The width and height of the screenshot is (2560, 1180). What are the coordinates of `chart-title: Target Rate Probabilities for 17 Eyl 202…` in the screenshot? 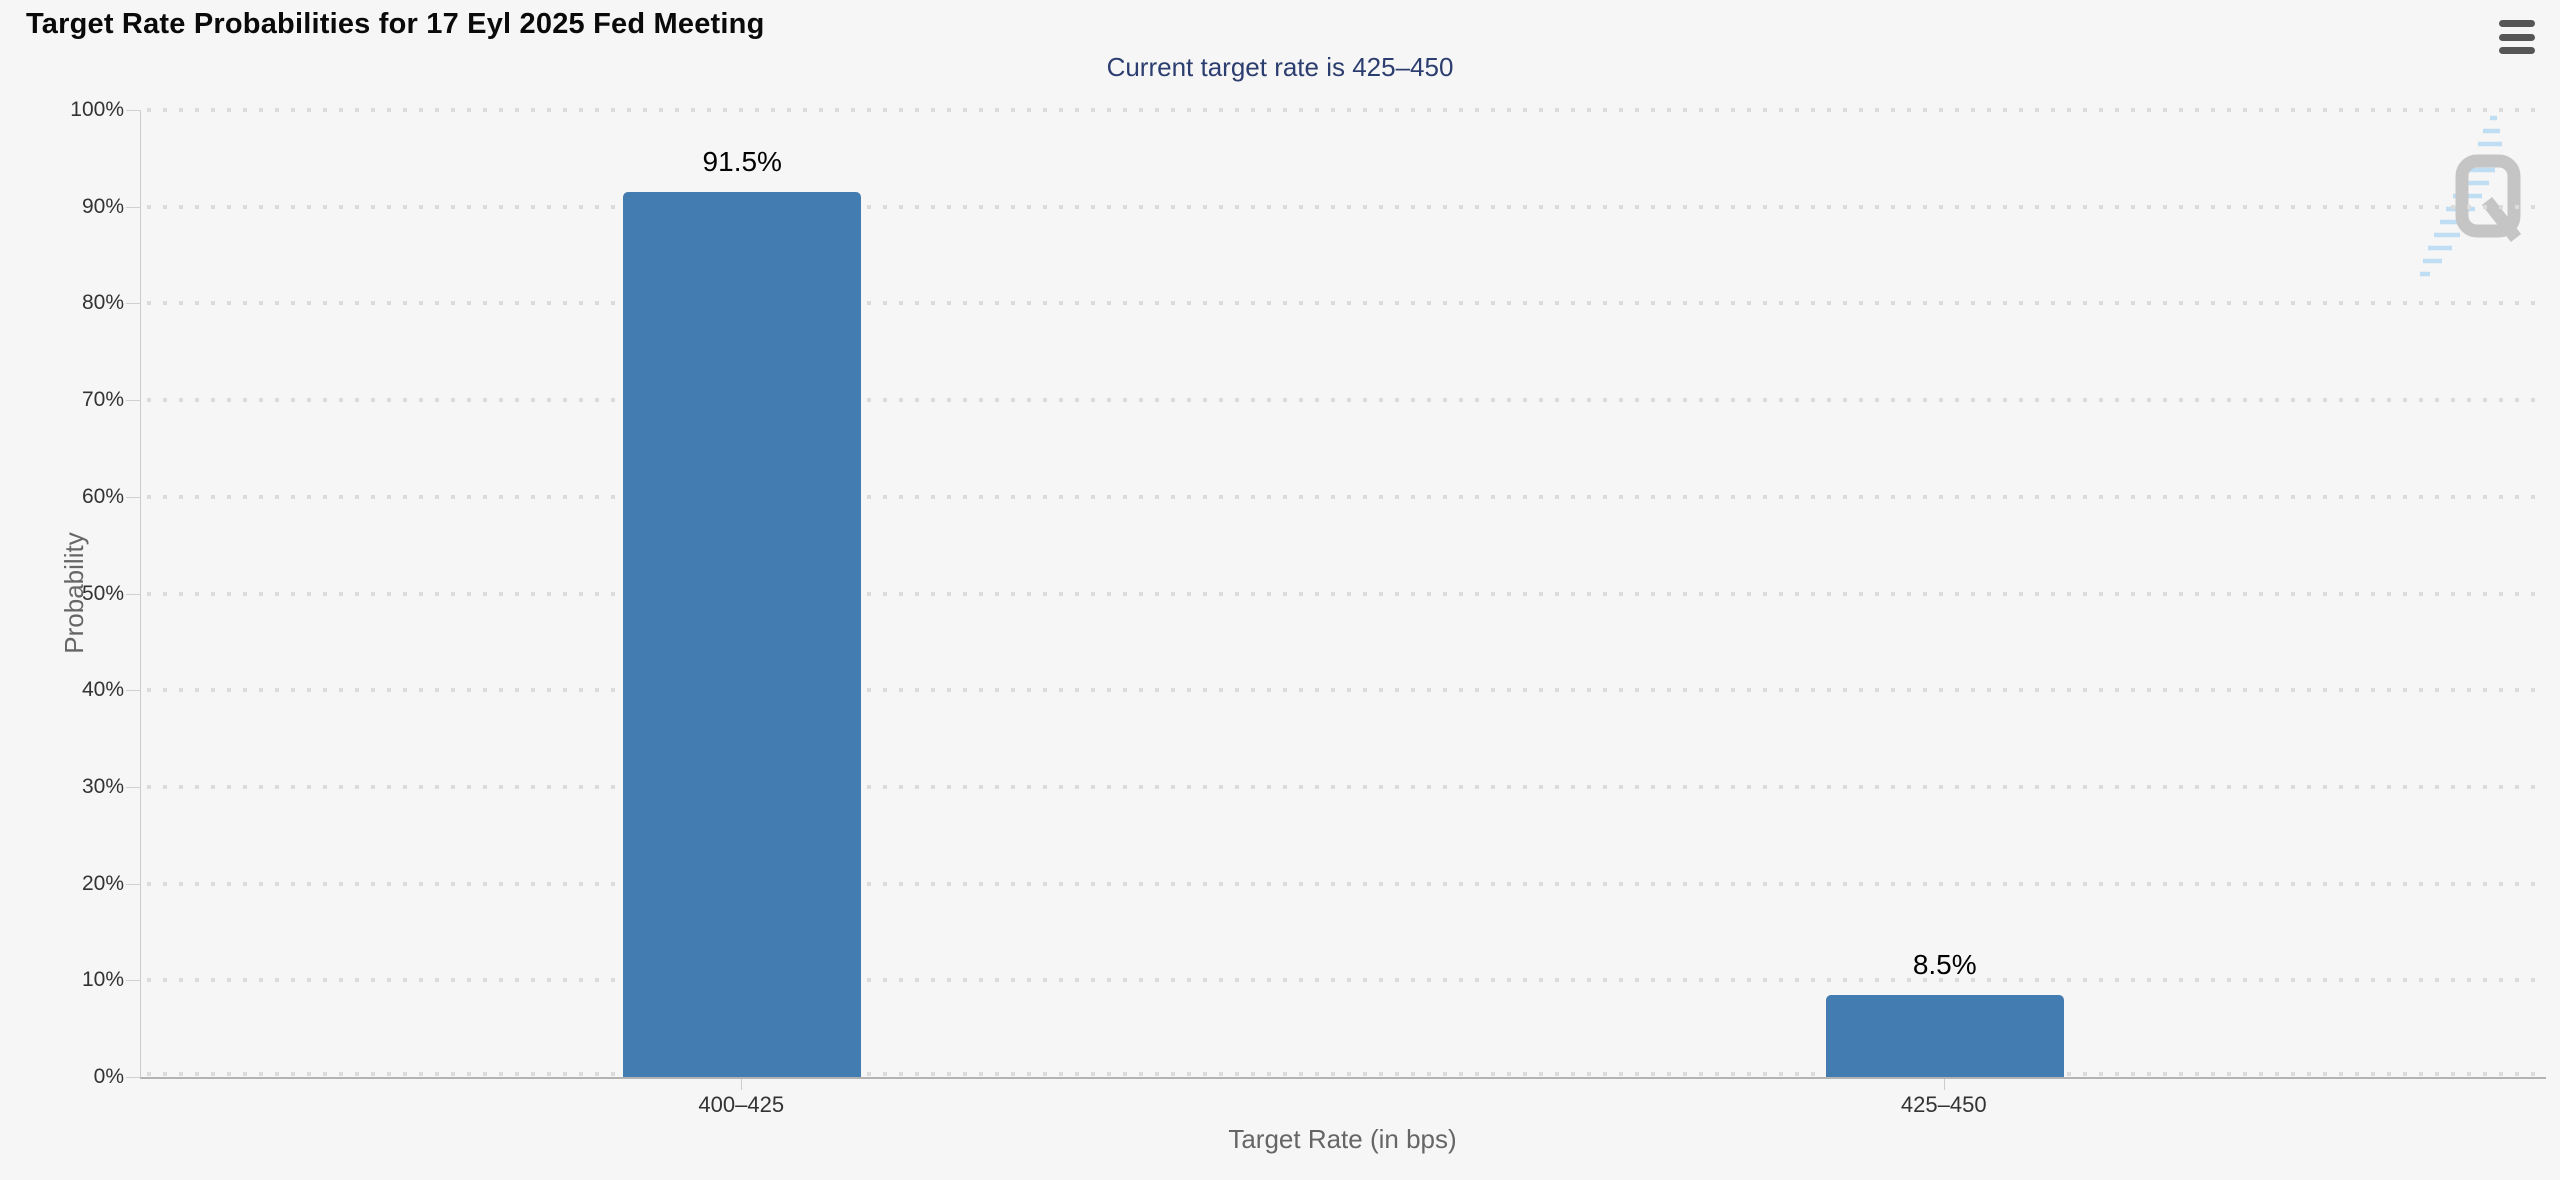 It's located at (395, 24).